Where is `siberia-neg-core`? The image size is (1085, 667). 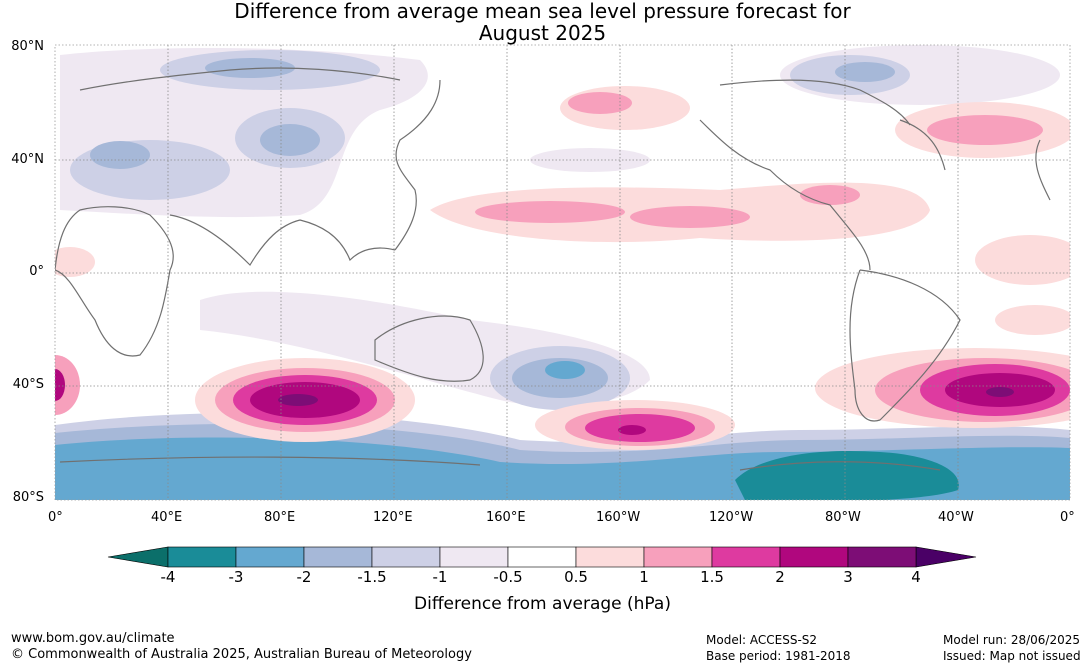 siberia-neg-core is located at coordinates (250, 68).